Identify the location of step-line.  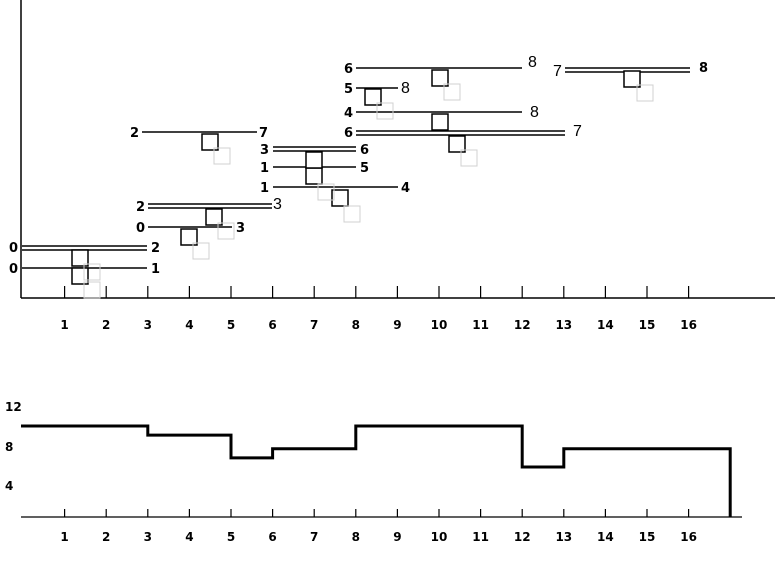
(376, 470).